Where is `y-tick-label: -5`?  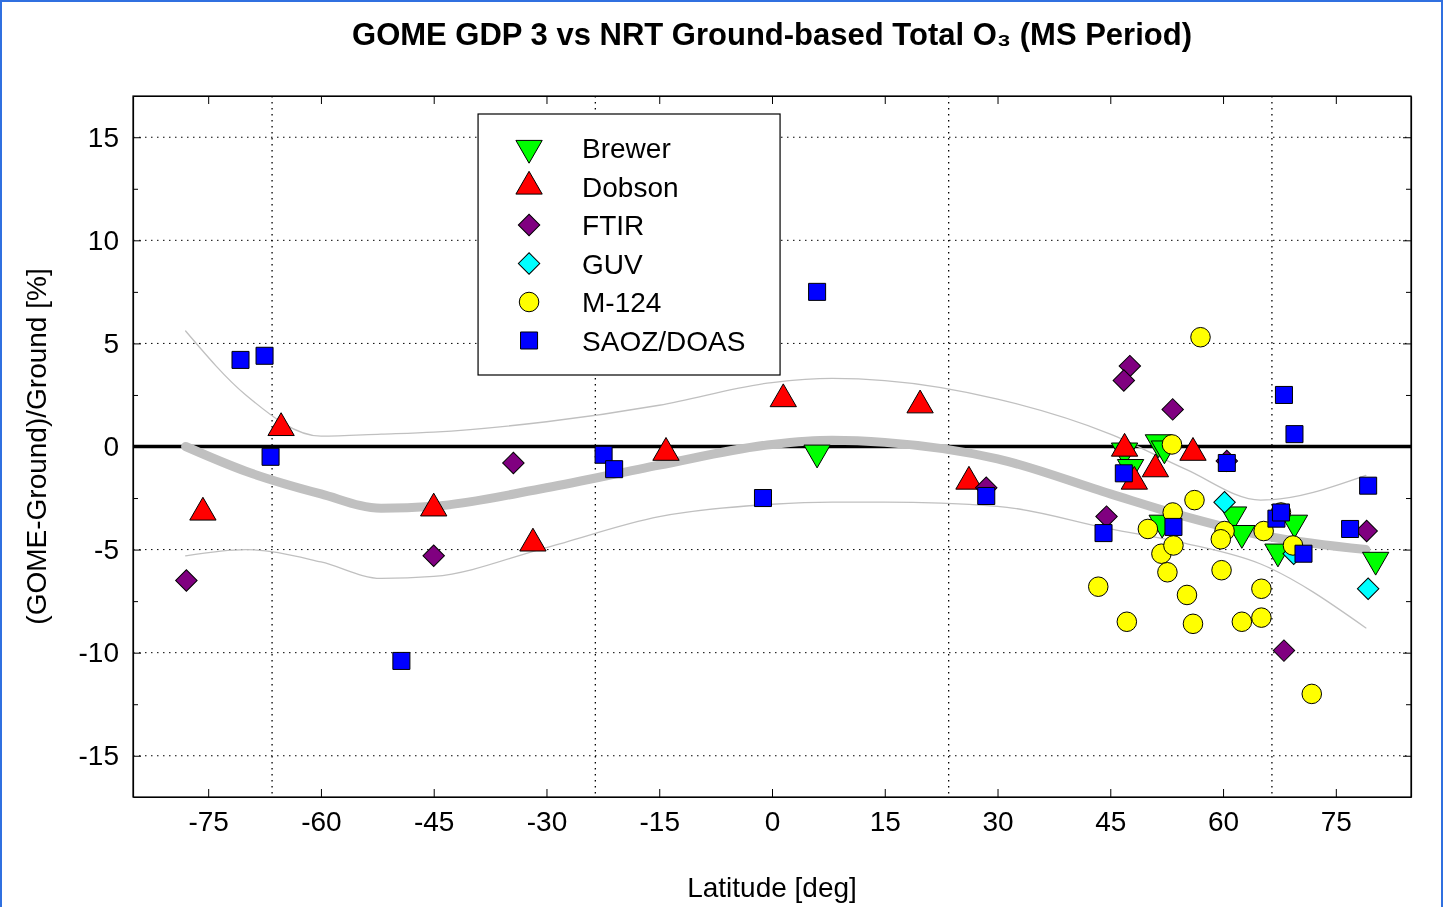
y-tick-label: -5 is located at coordinates (106, 550).